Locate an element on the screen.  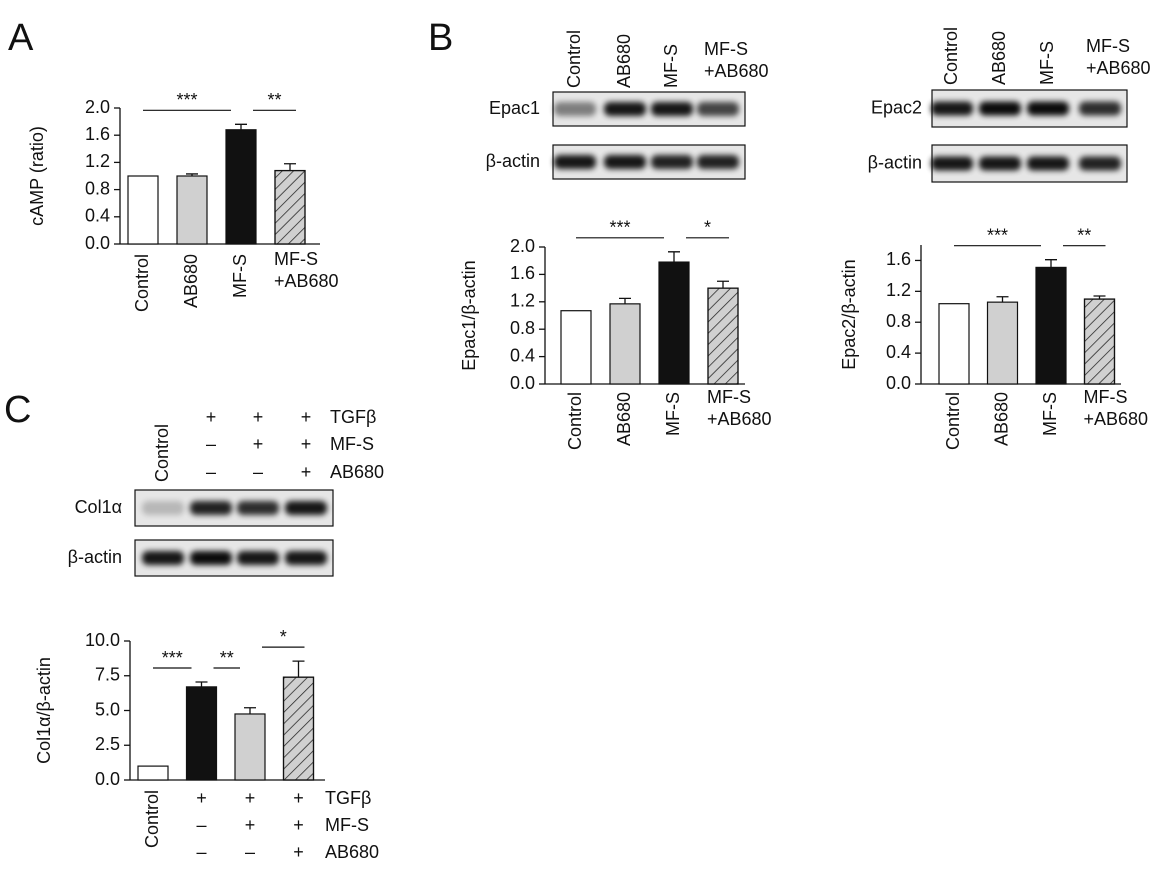
y-tick-label: 5.0 is located at coordinates (107, 709).